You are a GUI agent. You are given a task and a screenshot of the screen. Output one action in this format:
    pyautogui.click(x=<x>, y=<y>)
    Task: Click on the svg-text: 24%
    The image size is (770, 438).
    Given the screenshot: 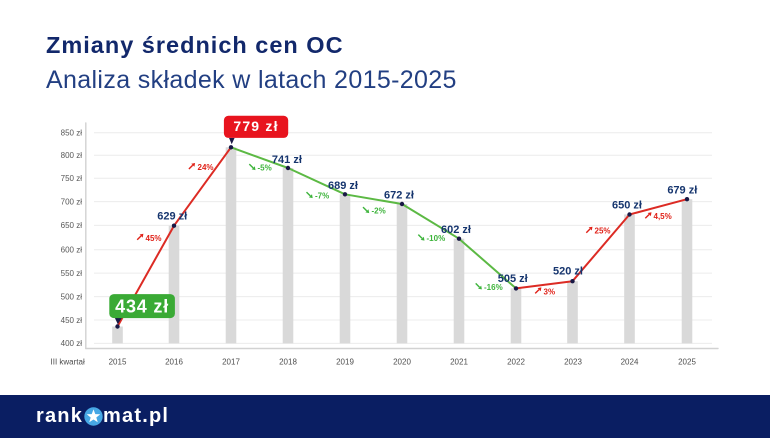 What is the action you would take?
    pyautogui.click(x=206, y=167)
    